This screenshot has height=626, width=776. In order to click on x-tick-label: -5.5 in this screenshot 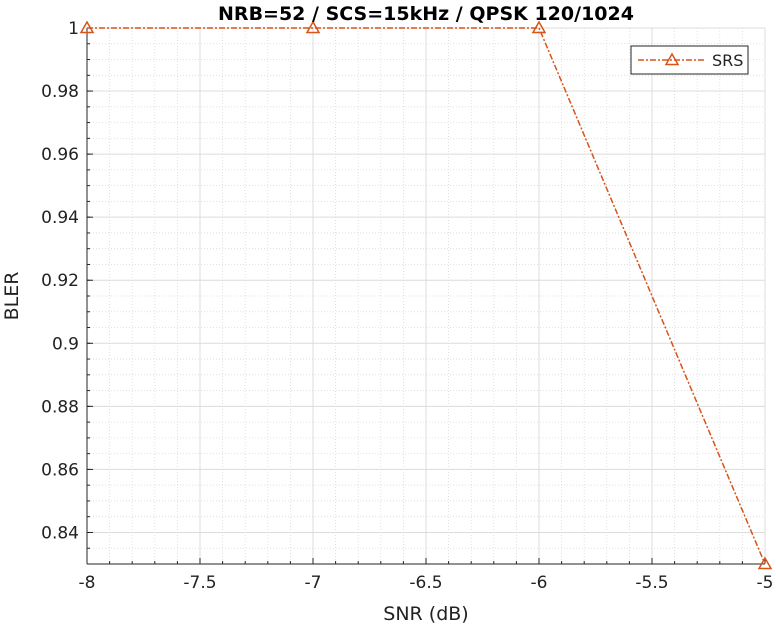, I will do `click(651, 583)`.